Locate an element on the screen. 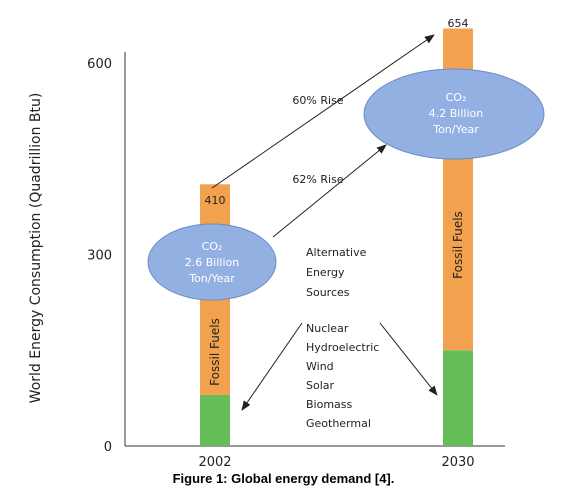  fossil-label-2002: Fossil Fuels is located at coordinates (215, 352).